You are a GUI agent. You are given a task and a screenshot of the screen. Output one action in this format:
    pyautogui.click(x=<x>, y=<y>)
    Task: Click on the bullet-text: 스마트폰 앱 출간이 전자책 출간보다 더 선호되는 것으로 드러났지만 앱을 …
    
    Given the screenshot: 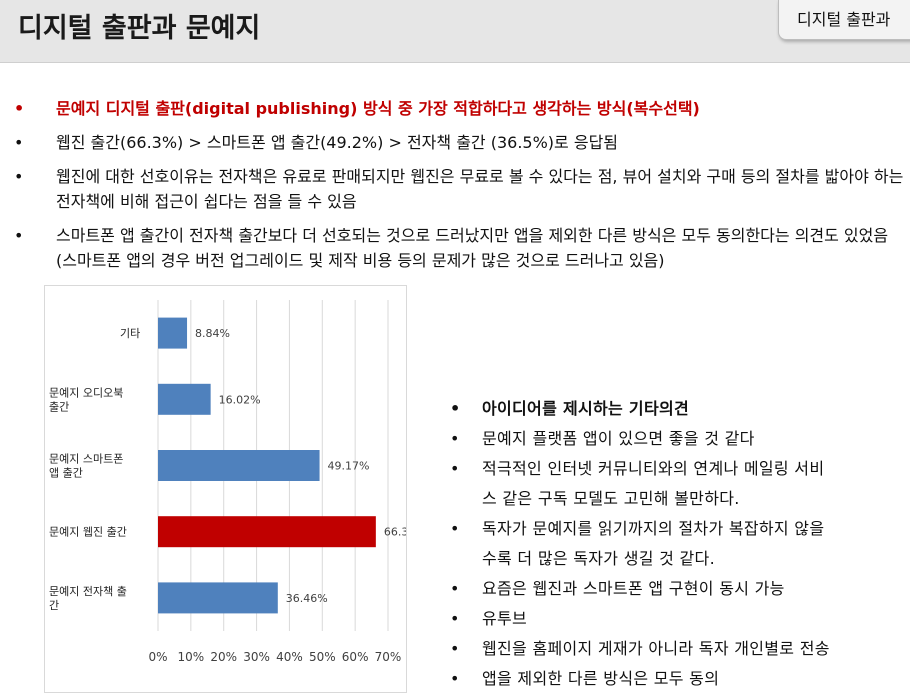 What is the action you would take?
    pyautogui.click(x=472, y=248)
    